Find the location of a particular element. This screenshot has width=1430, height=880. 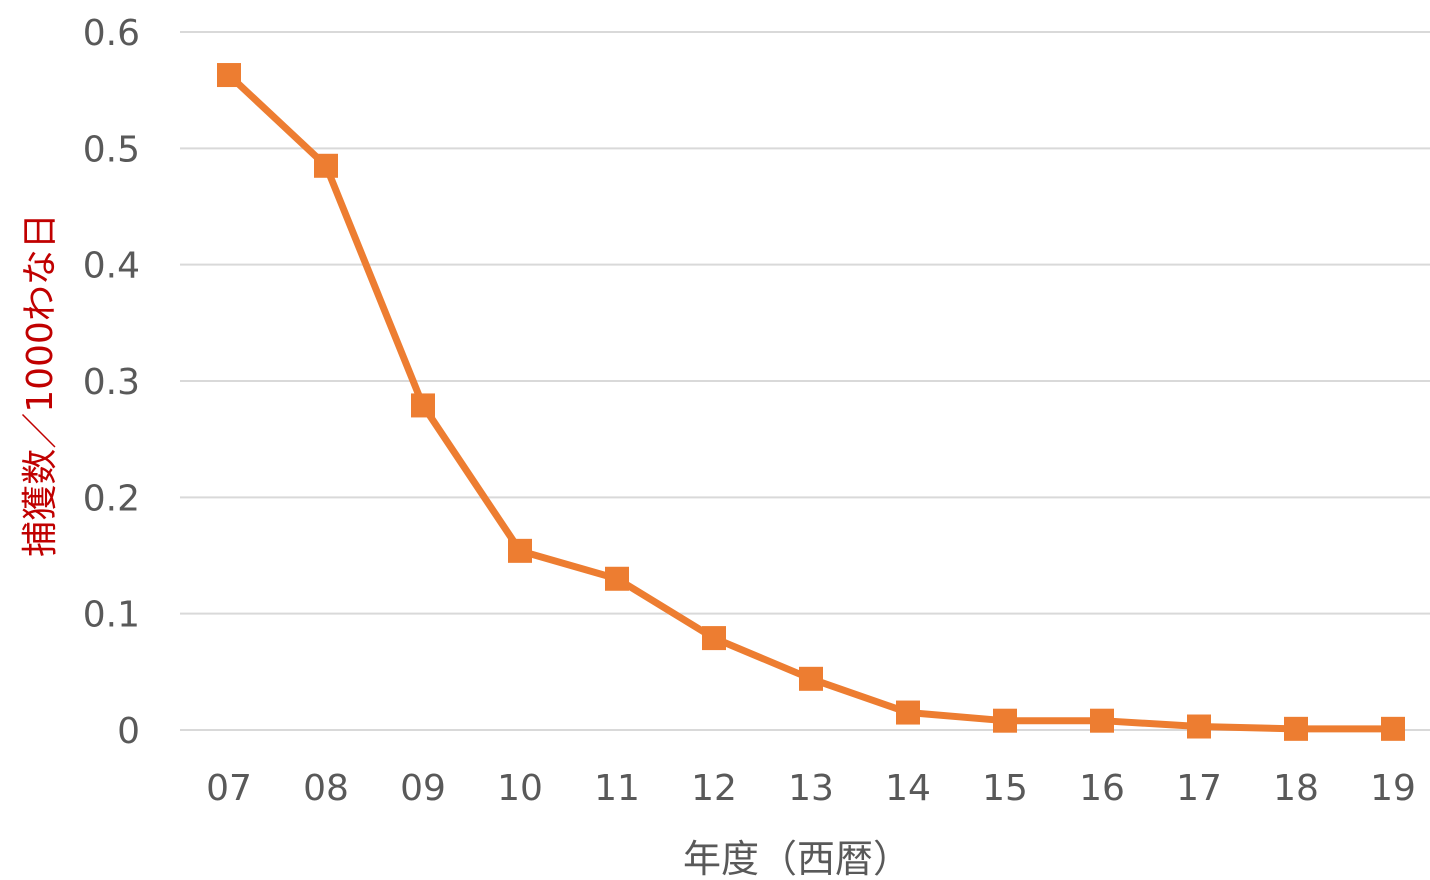

y-tick-label: 0.2 is located at coordinates (111, 498).